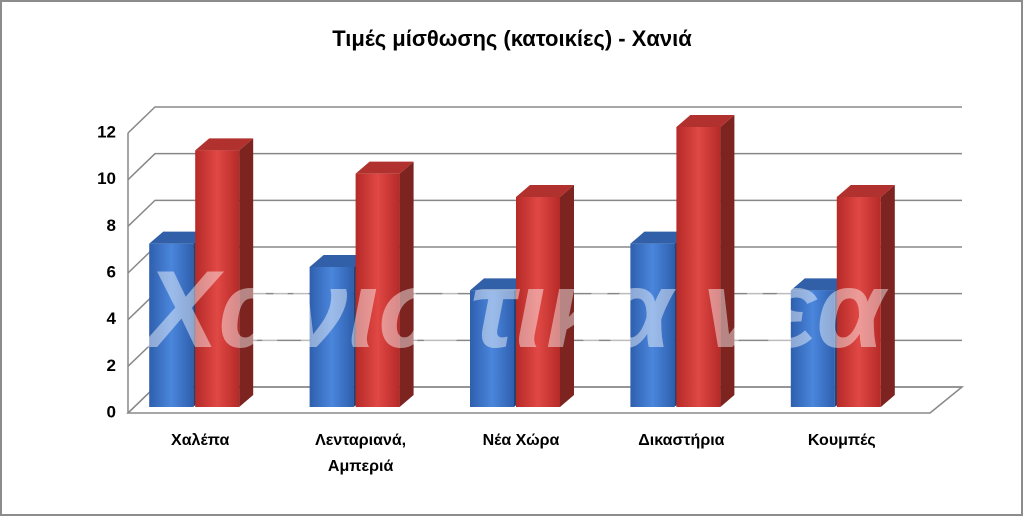 The image size is (1024, 517). What do you see at coordinates (841, 440) in the screenshot?
I see `x-tick-label: Κουμπές` at bounding box center [841, 440].